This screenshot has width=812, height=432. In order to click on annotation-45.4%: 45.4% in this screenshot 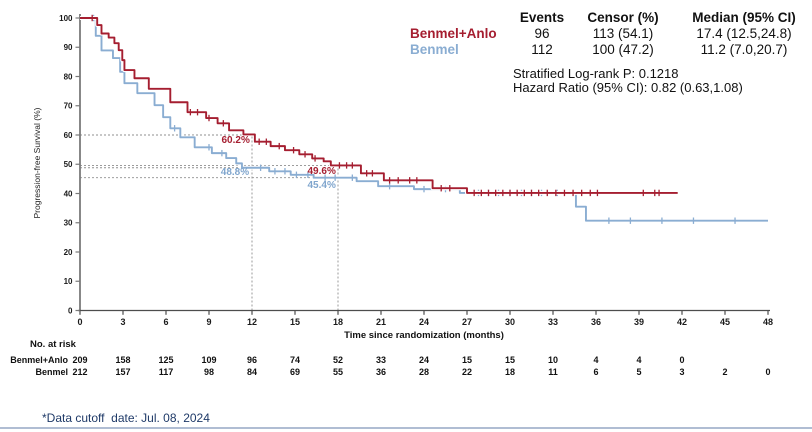, I will do `click(321, 185)`.